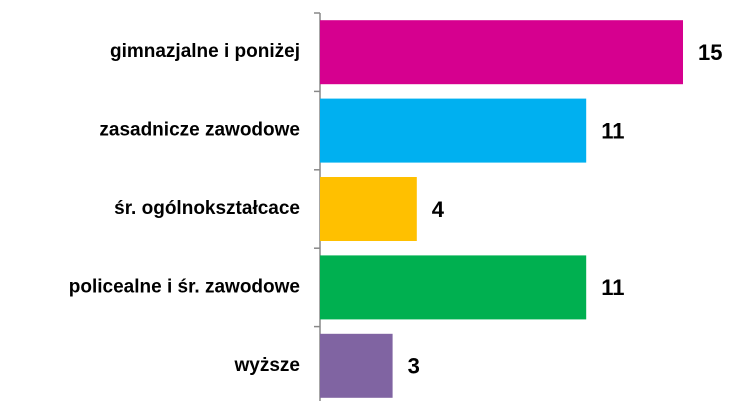 The image size is (729, 401). I want to click on y-tick-label: gimnazjalne i poniżej, so click(205, 51).